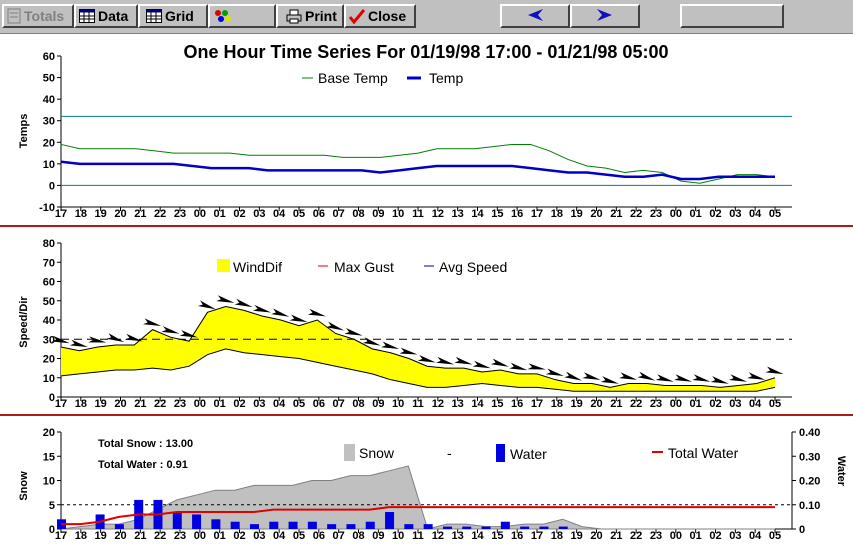 This screenshot has width=853, height=548. What do you see at coordinates (809, 457) in the screenshot?
I see `y2-tick-label: 0.30` at bounding box center [809, 457].